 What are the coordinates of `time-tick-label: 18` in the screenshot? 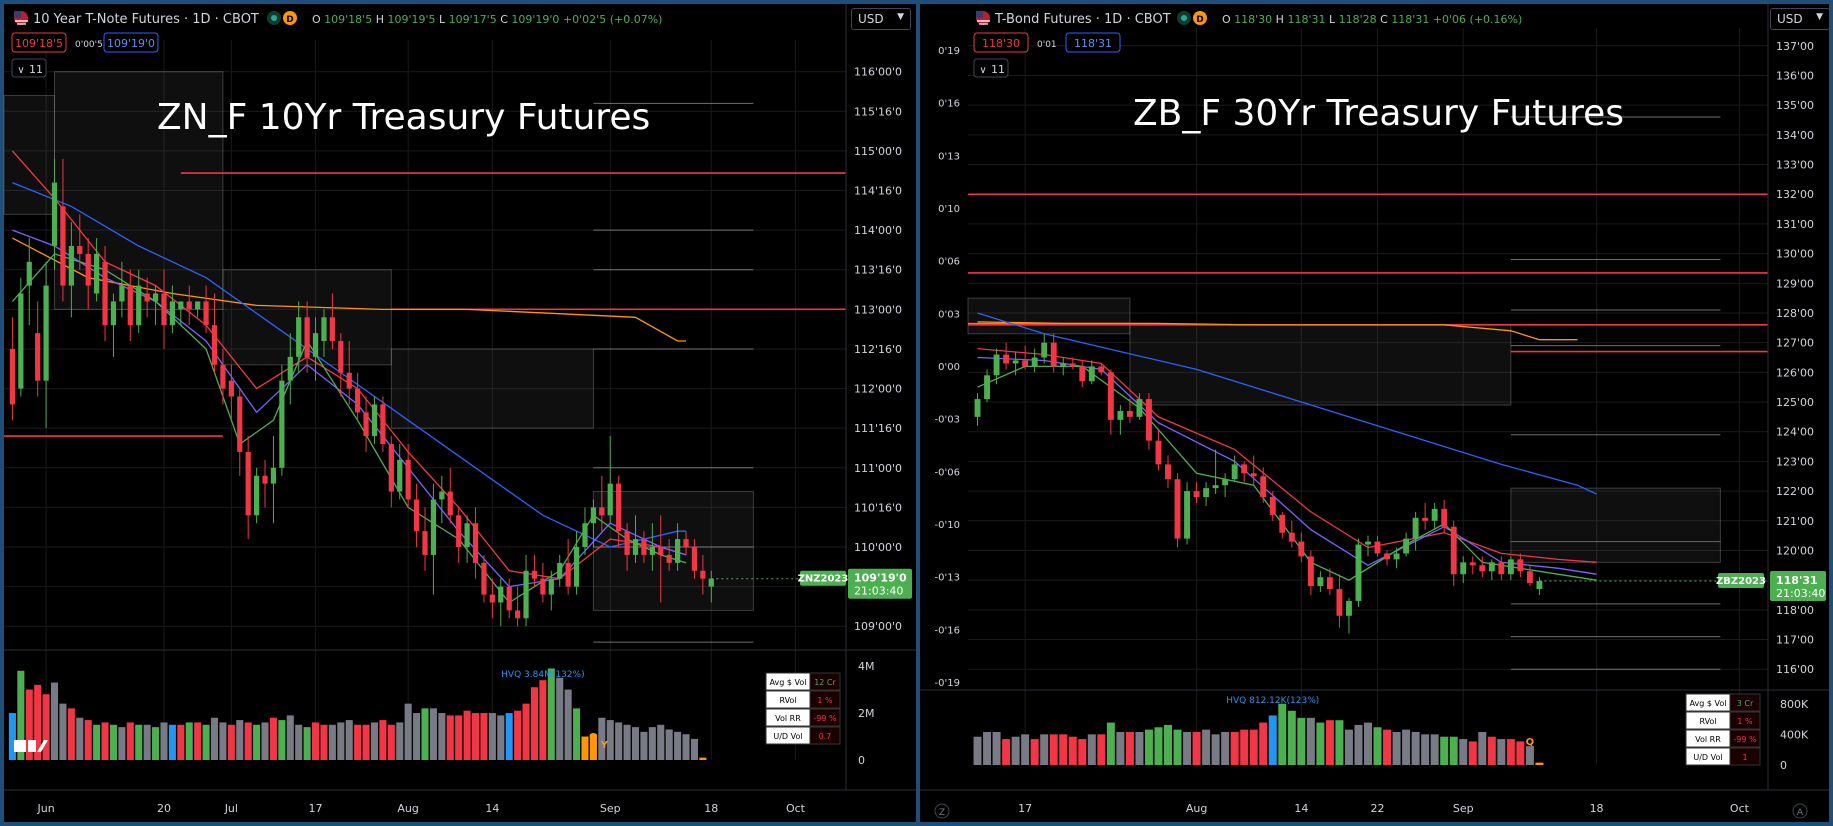 It's located at (711, 808).